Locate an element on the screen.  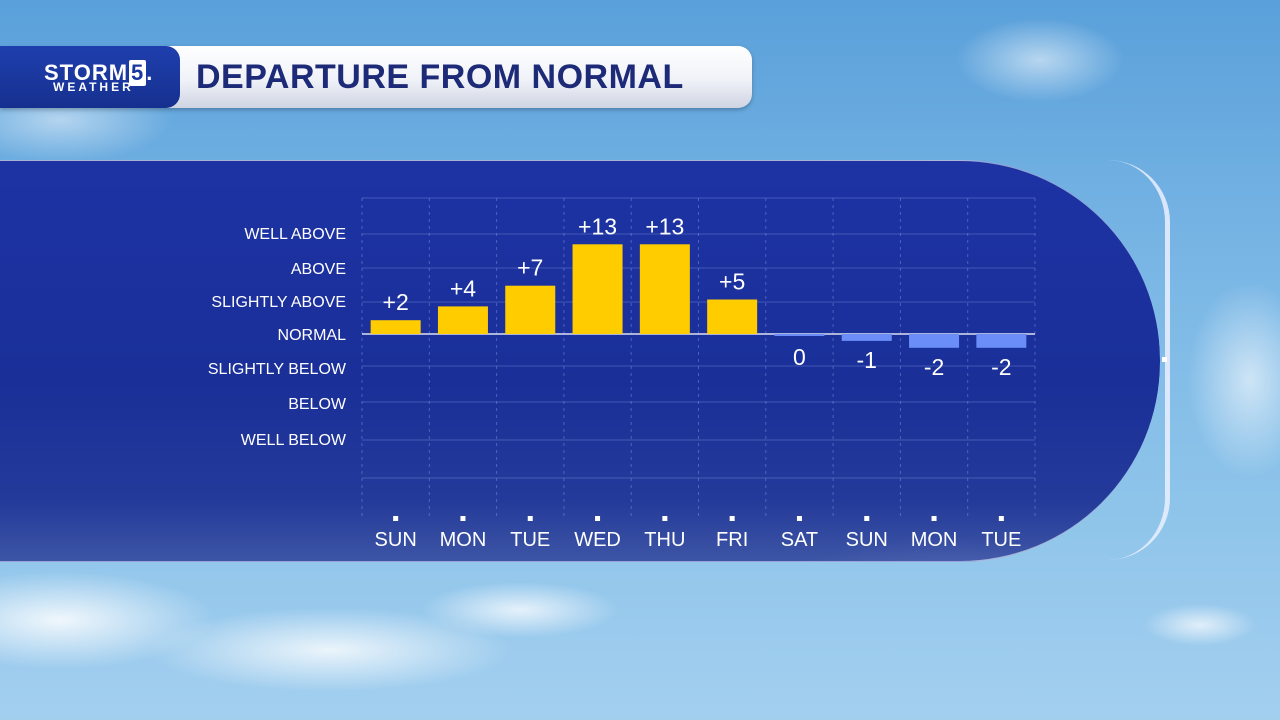
y-label-below: BELOW is located at coordinates (317, 404).